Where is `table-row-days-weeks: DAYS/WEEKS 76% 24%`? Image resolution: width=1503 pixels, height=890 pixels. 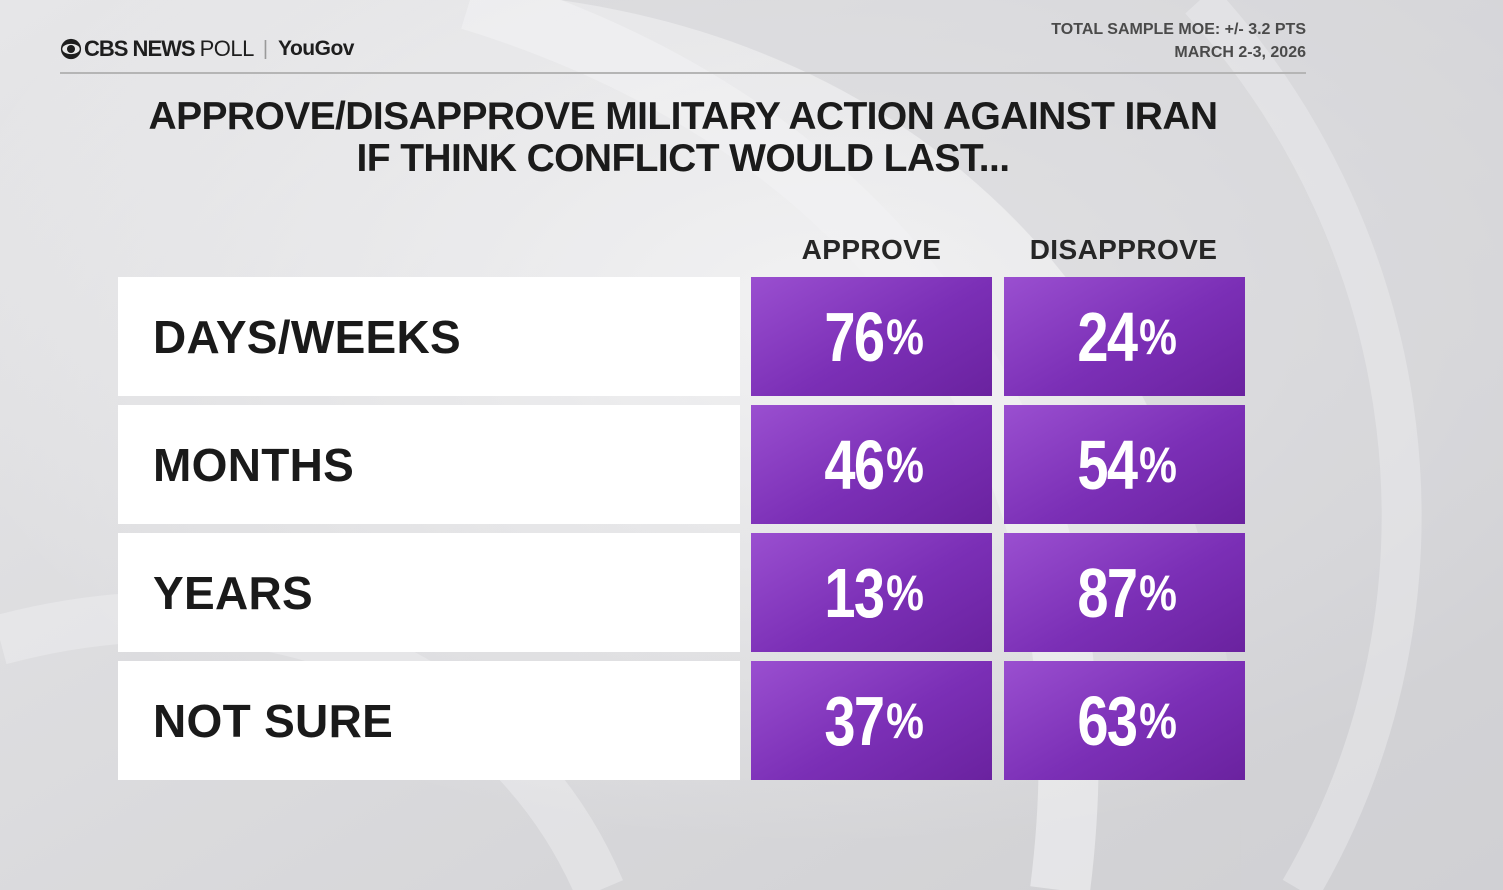
table-row-days-weeks: DAYS/WEEKS 76% 24% is located at coordinates (681, 336).